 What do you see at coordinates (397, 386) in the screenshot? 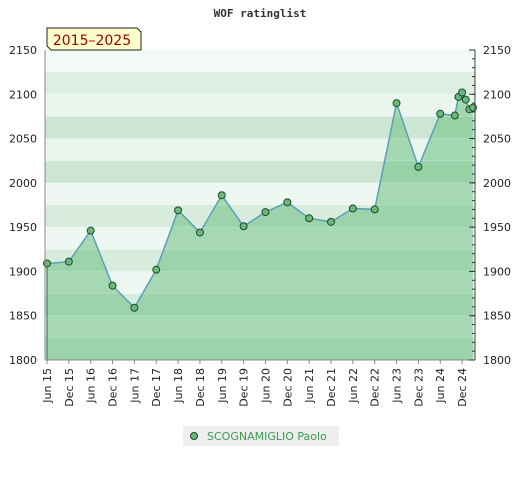
I see `x-tick-label: Jun 23` at bounding box center [397, 386].